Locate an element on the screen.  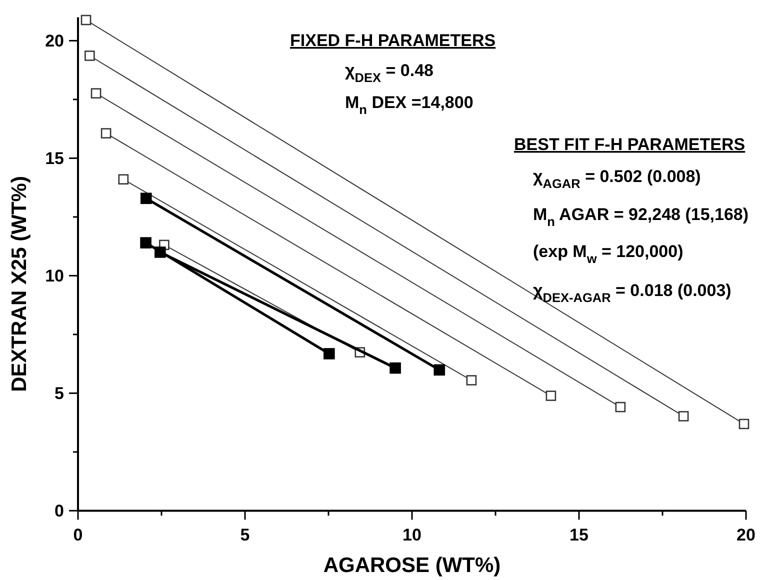
annotation: M$_{n}$ AGAR = 92,248 (15,168) is located at coordinates (641, 217).